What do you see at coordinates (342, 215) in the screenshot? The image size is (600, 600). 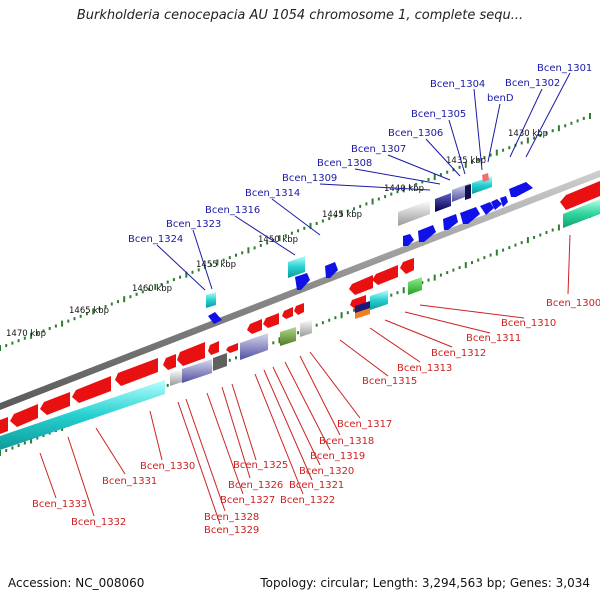 I see `kbp-label: 1445 kbp` at bounding box center [342, 215].